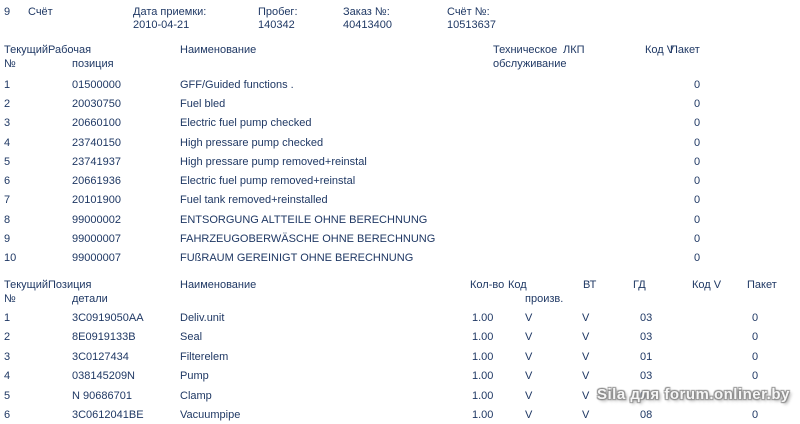 The image size is (800, 424). I want to click on work-col-tech-2: обслуживание, so click(530, 64).